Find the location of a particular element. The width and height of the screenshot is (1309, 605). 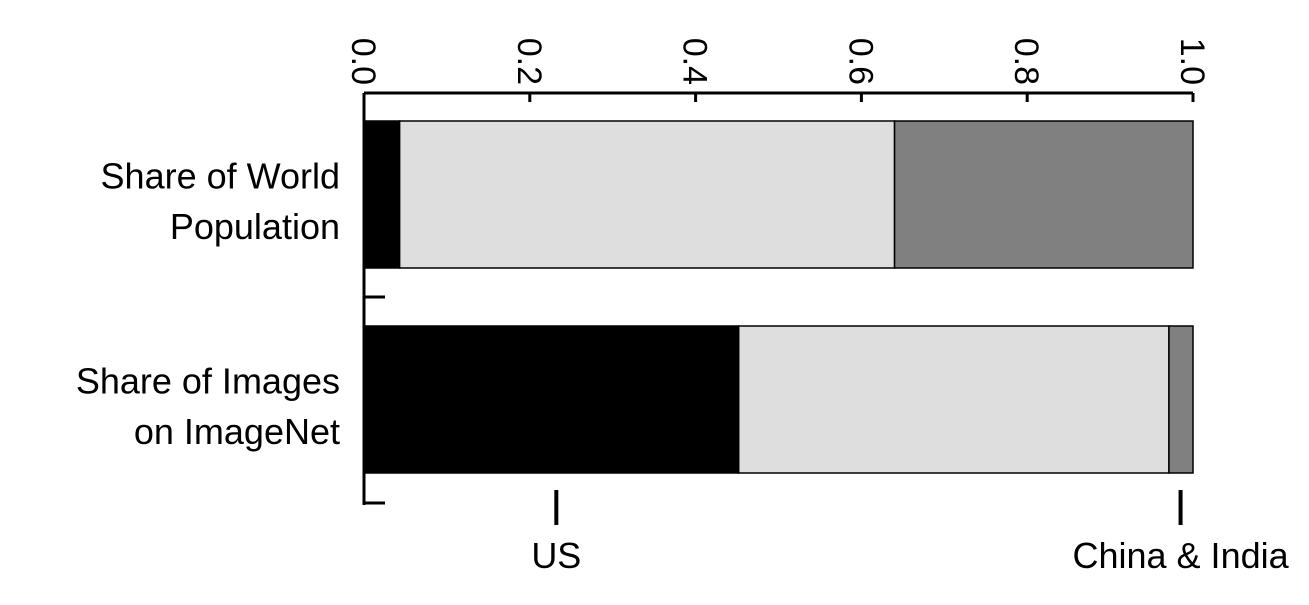

x-tick-label: 0.2 is located at coordinates (529, 61).